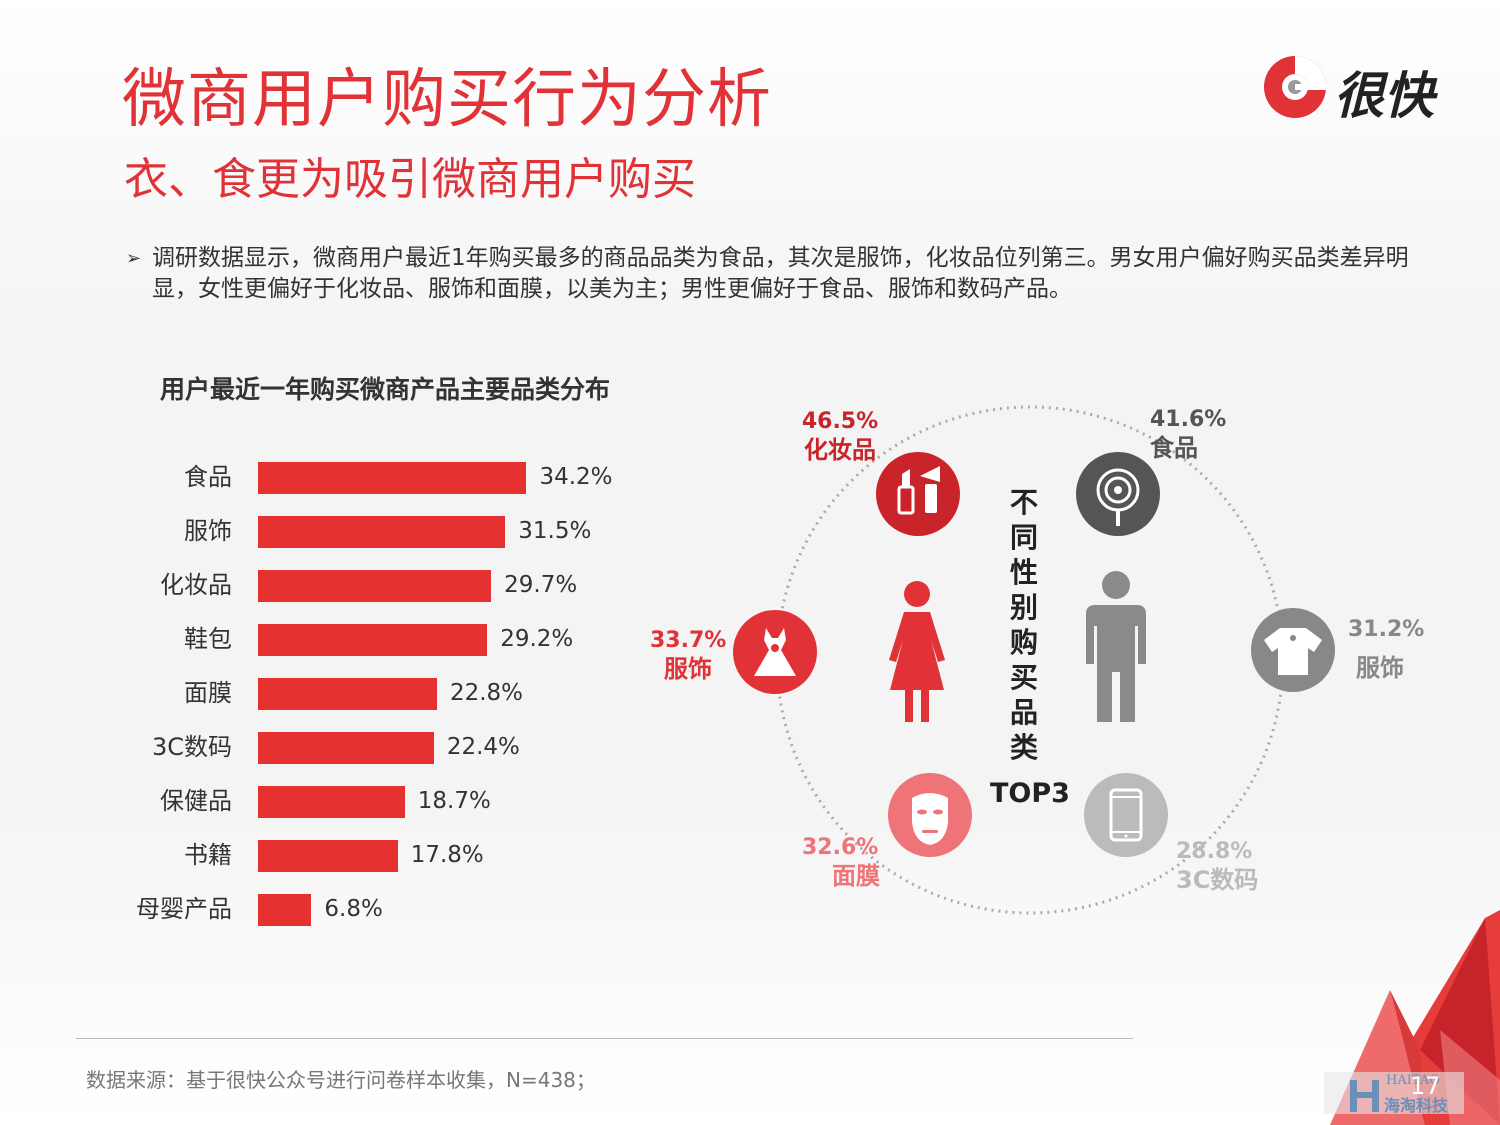 The image size is (1500, 1125). I want to click on phone-icon, so click(1126, 815).